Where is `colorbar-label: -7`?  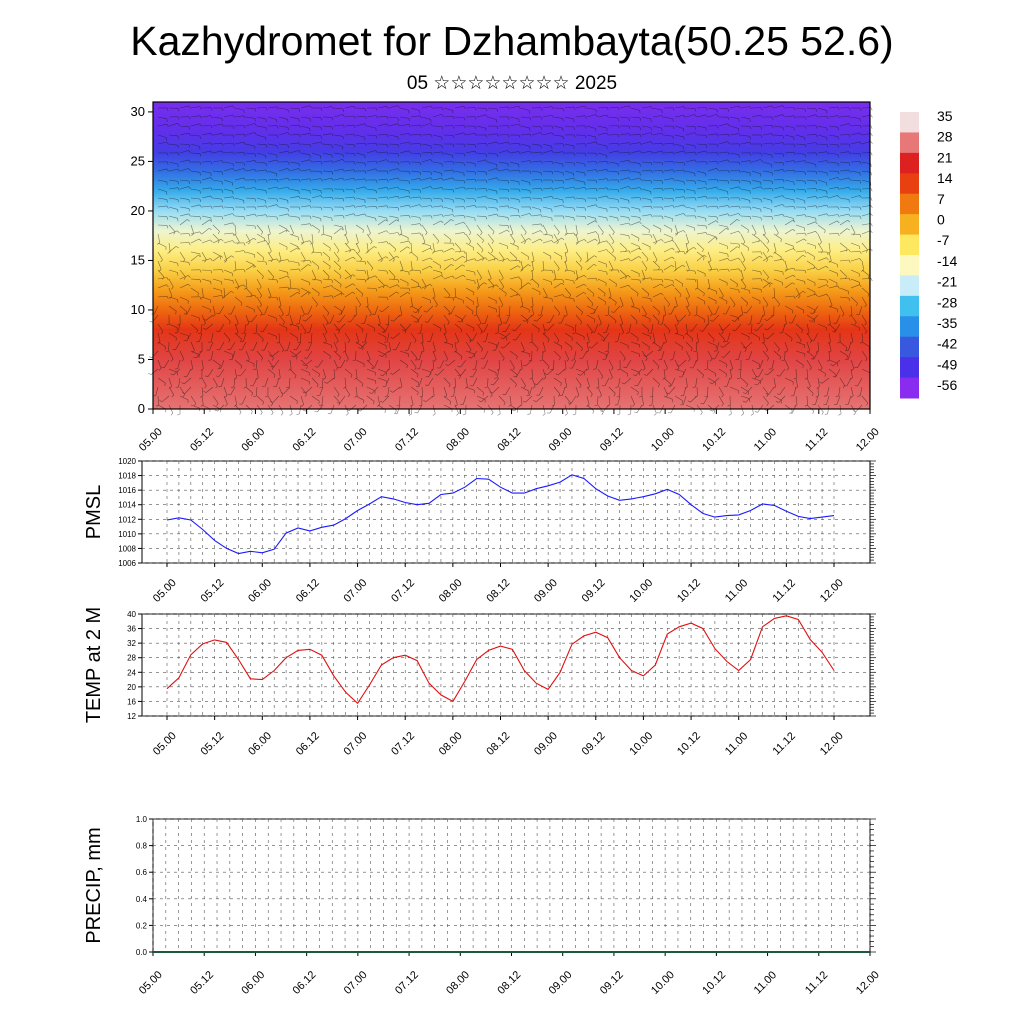
colorbar-label: -7 is located at coordinates (943, 240).